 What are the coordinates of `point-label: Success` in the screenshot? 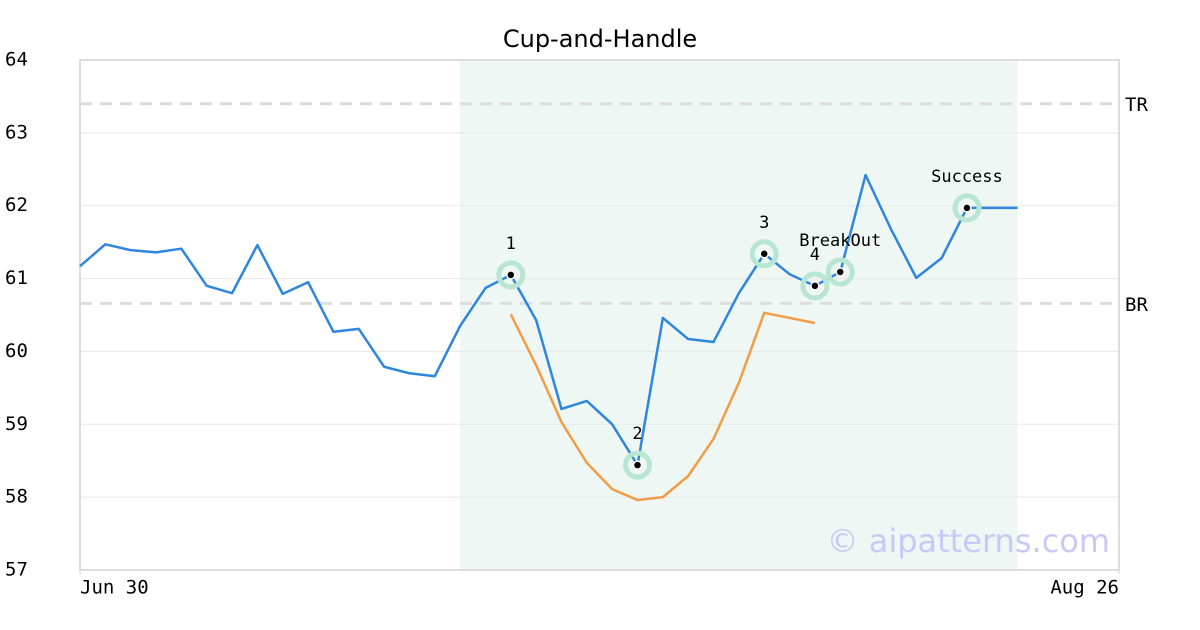 It's located at (967, 177).